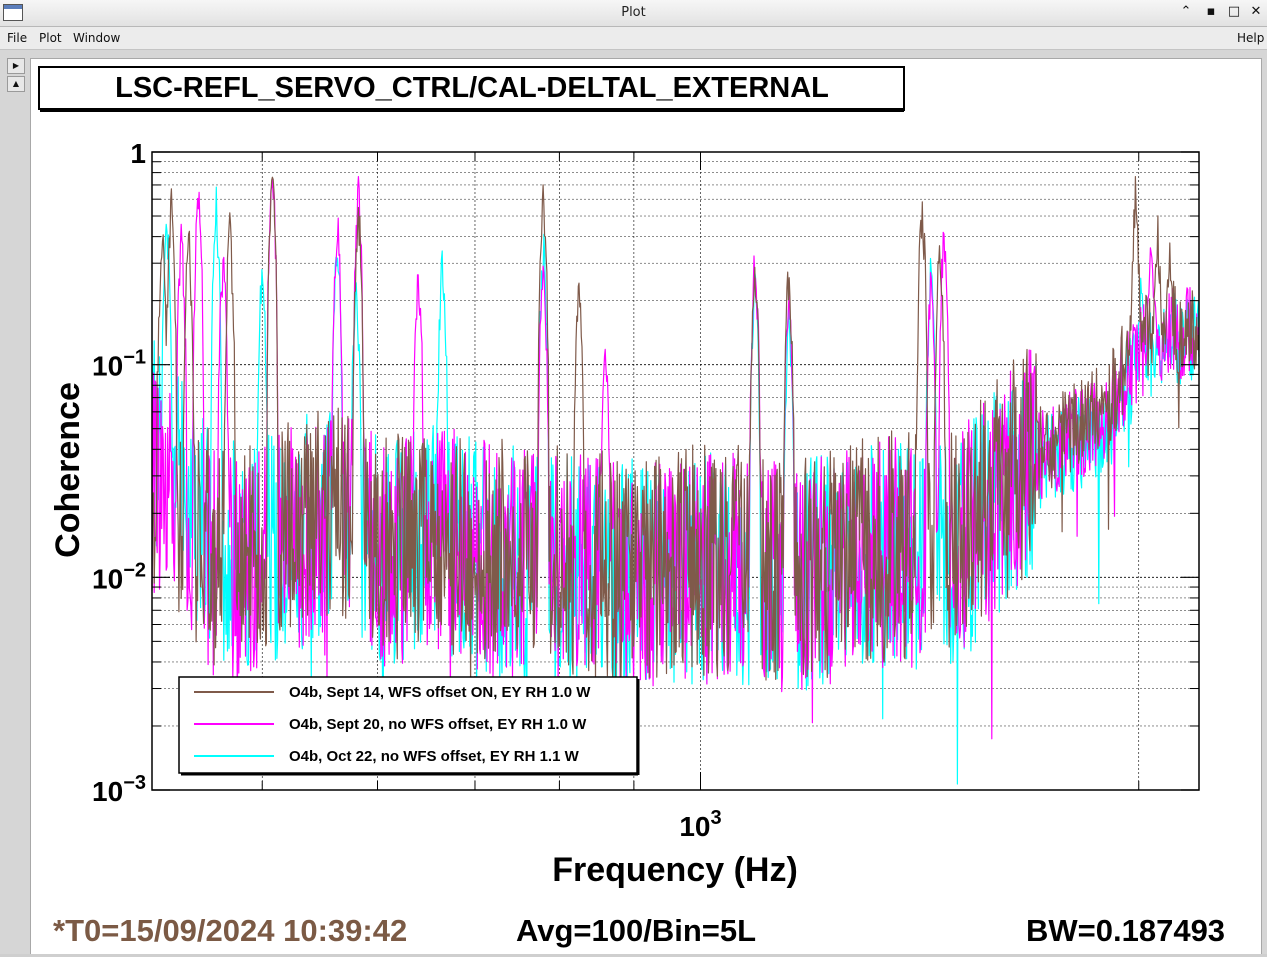 This screenshot has height=957, width=1267. Describe the element at coordinates (1256, 11) in the screenshot. I see `close-icon: ✕` at that location.